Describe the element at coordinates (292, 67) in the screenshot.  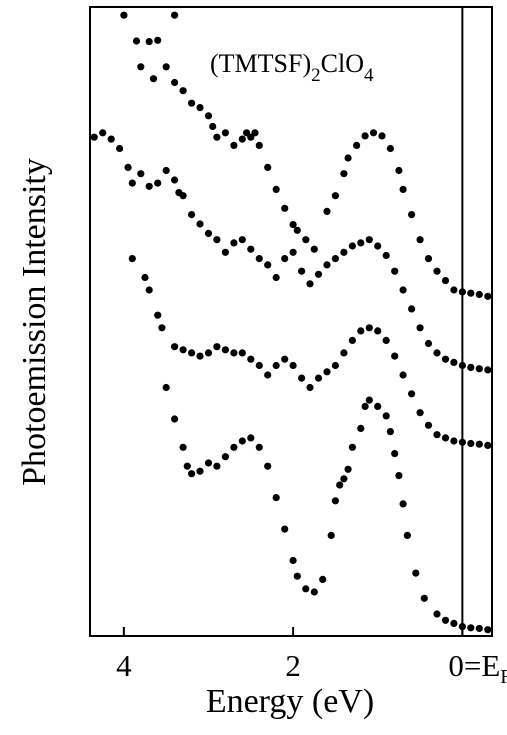
I see `compound-annotation: (TMTSF)2ClO4` at that location.